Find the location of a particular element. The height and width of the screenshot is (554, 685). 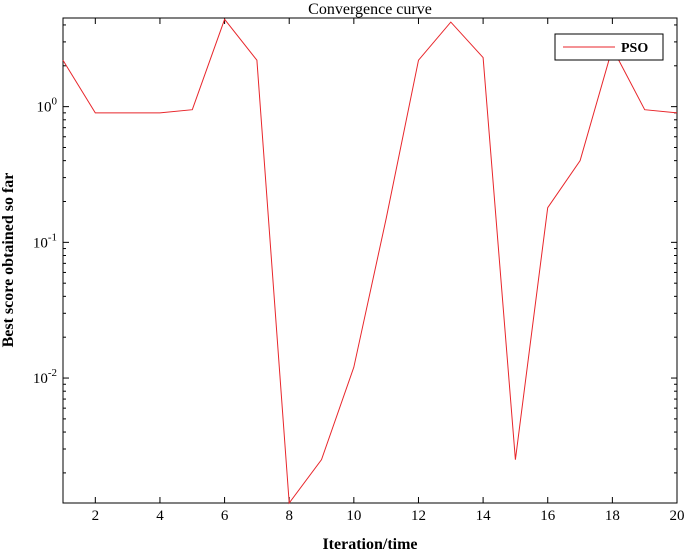

x-tick-label: 20 is located at coordinates (677, 516).